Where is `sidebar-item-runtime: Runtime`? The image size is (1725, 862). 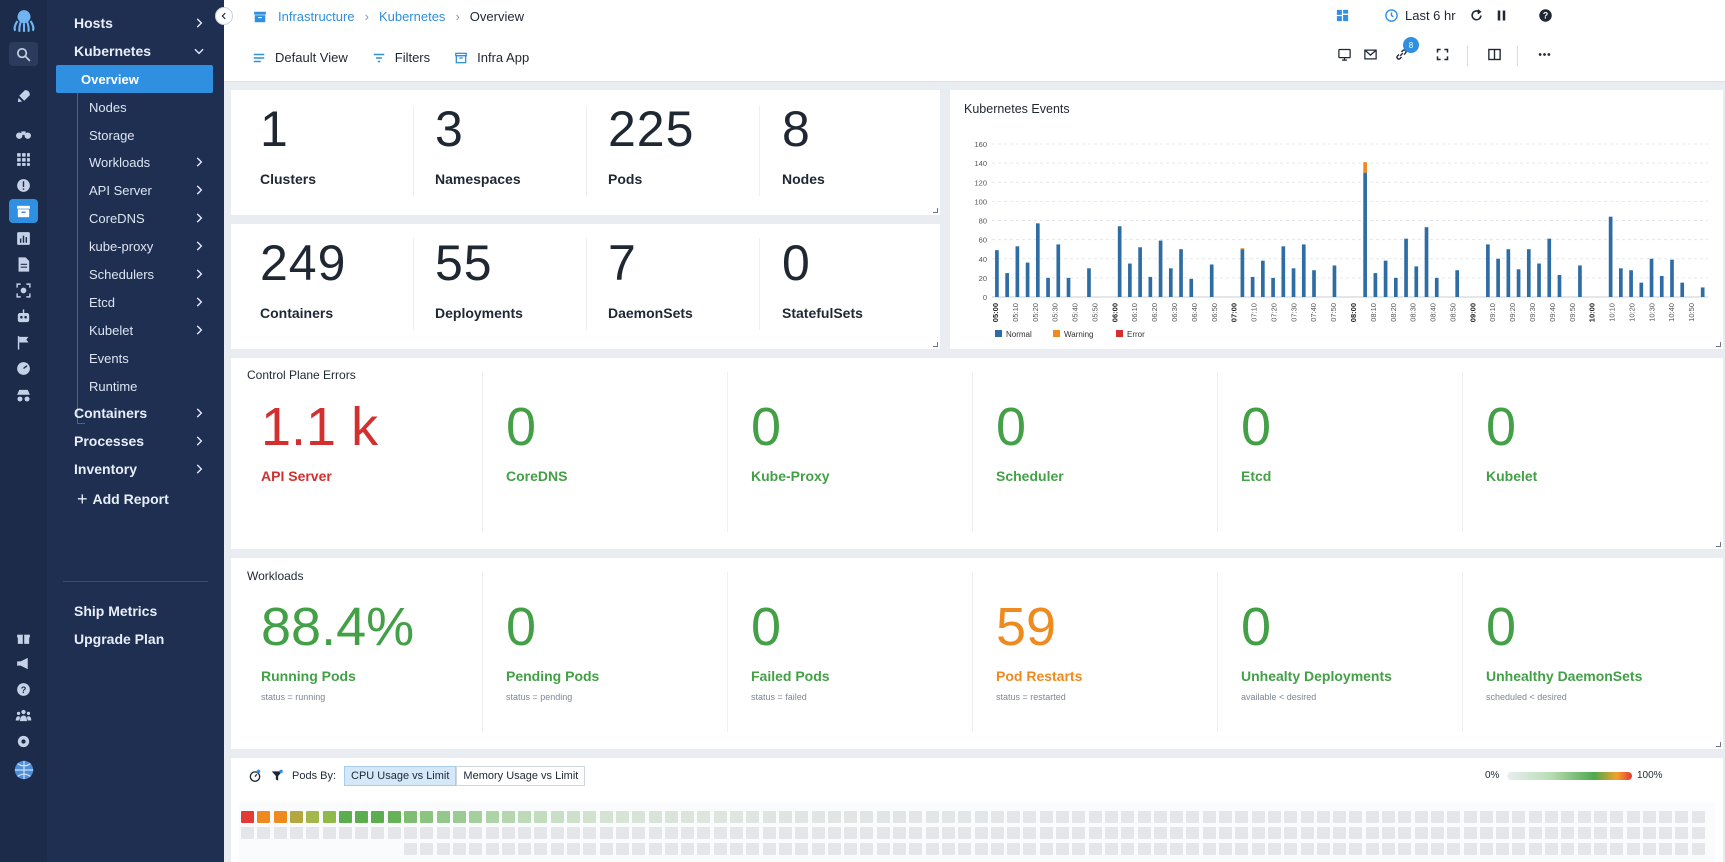 sidebar-item-runtime: Runtime is located at coordinates (136, 386).